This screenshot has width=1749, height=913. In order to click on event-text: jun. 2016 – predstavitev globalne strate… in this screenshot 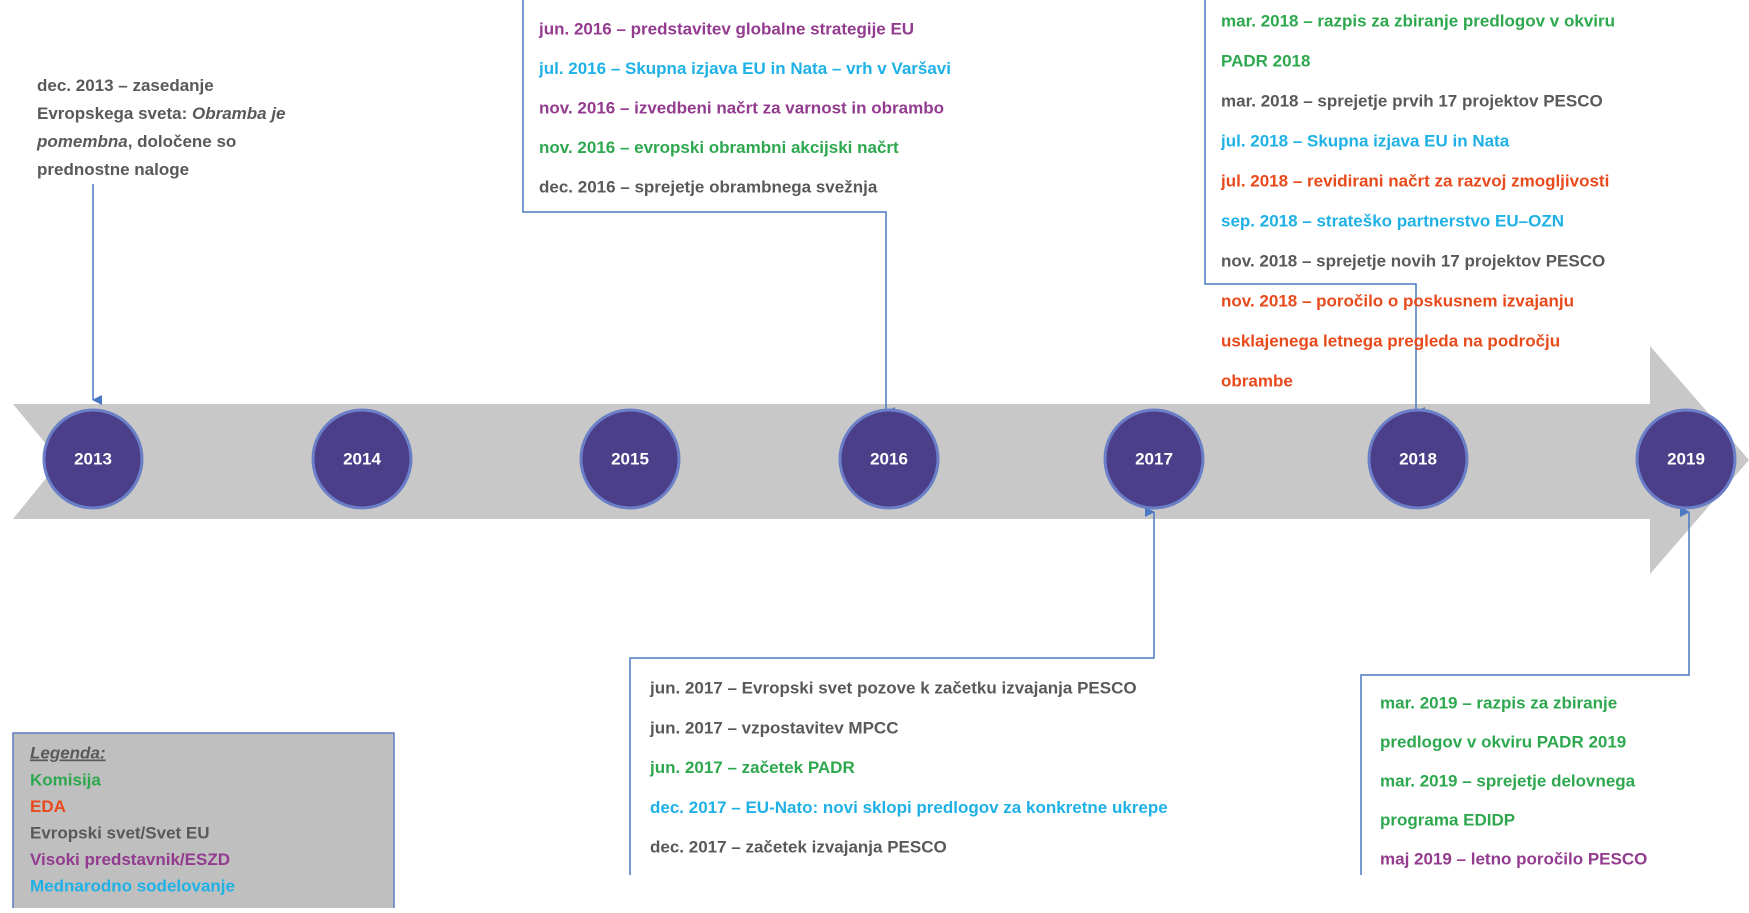, I will do `click(726, 28)`.